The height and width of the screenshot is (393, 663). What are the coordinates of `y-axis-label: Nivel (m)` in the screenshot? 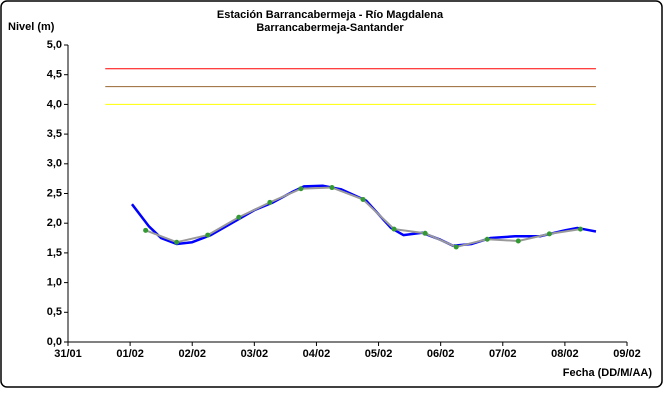 It's located at (31, 27).